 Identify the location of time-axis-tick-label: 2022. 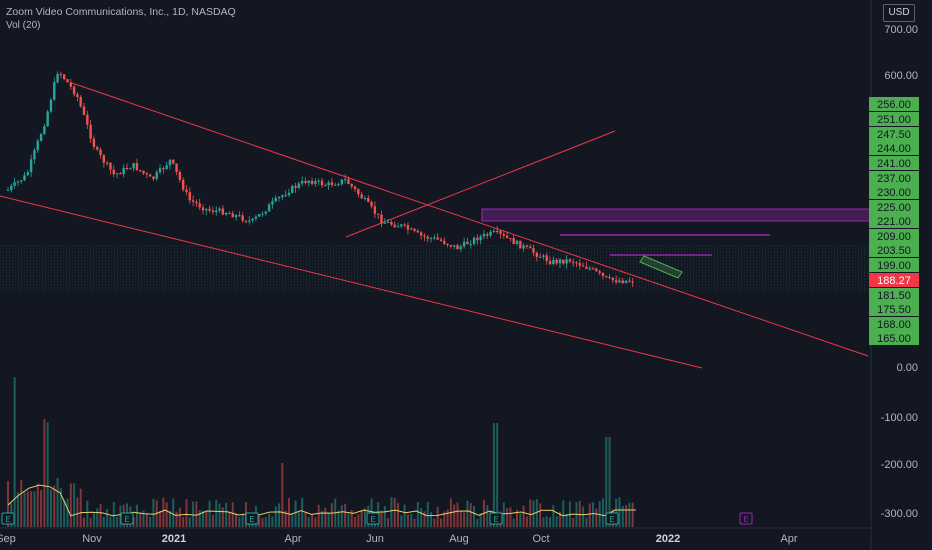
(668, 539).